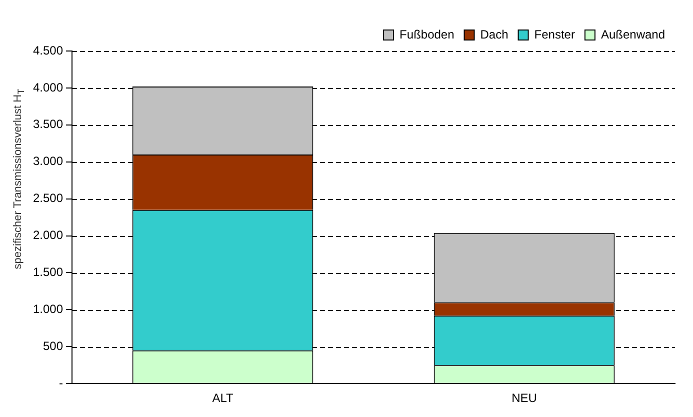 This screenshot has width=693, height=417. Describe the element at coordinates (223, 397) in the screenshot. I see `x-tick-label: ALT` at that location.